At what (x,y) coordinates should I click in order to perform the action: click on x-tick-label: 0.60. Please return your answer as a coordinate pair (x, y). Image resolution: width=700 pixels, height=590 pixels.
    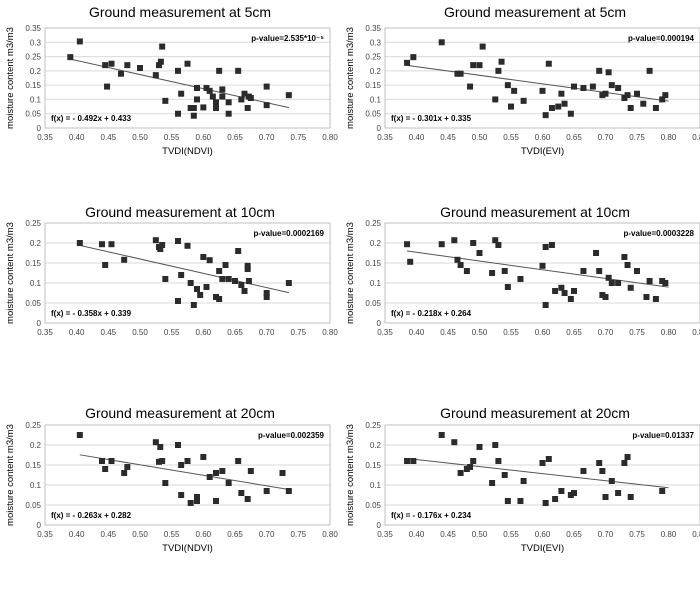
    Looking at the image, I should click on (204, 332).